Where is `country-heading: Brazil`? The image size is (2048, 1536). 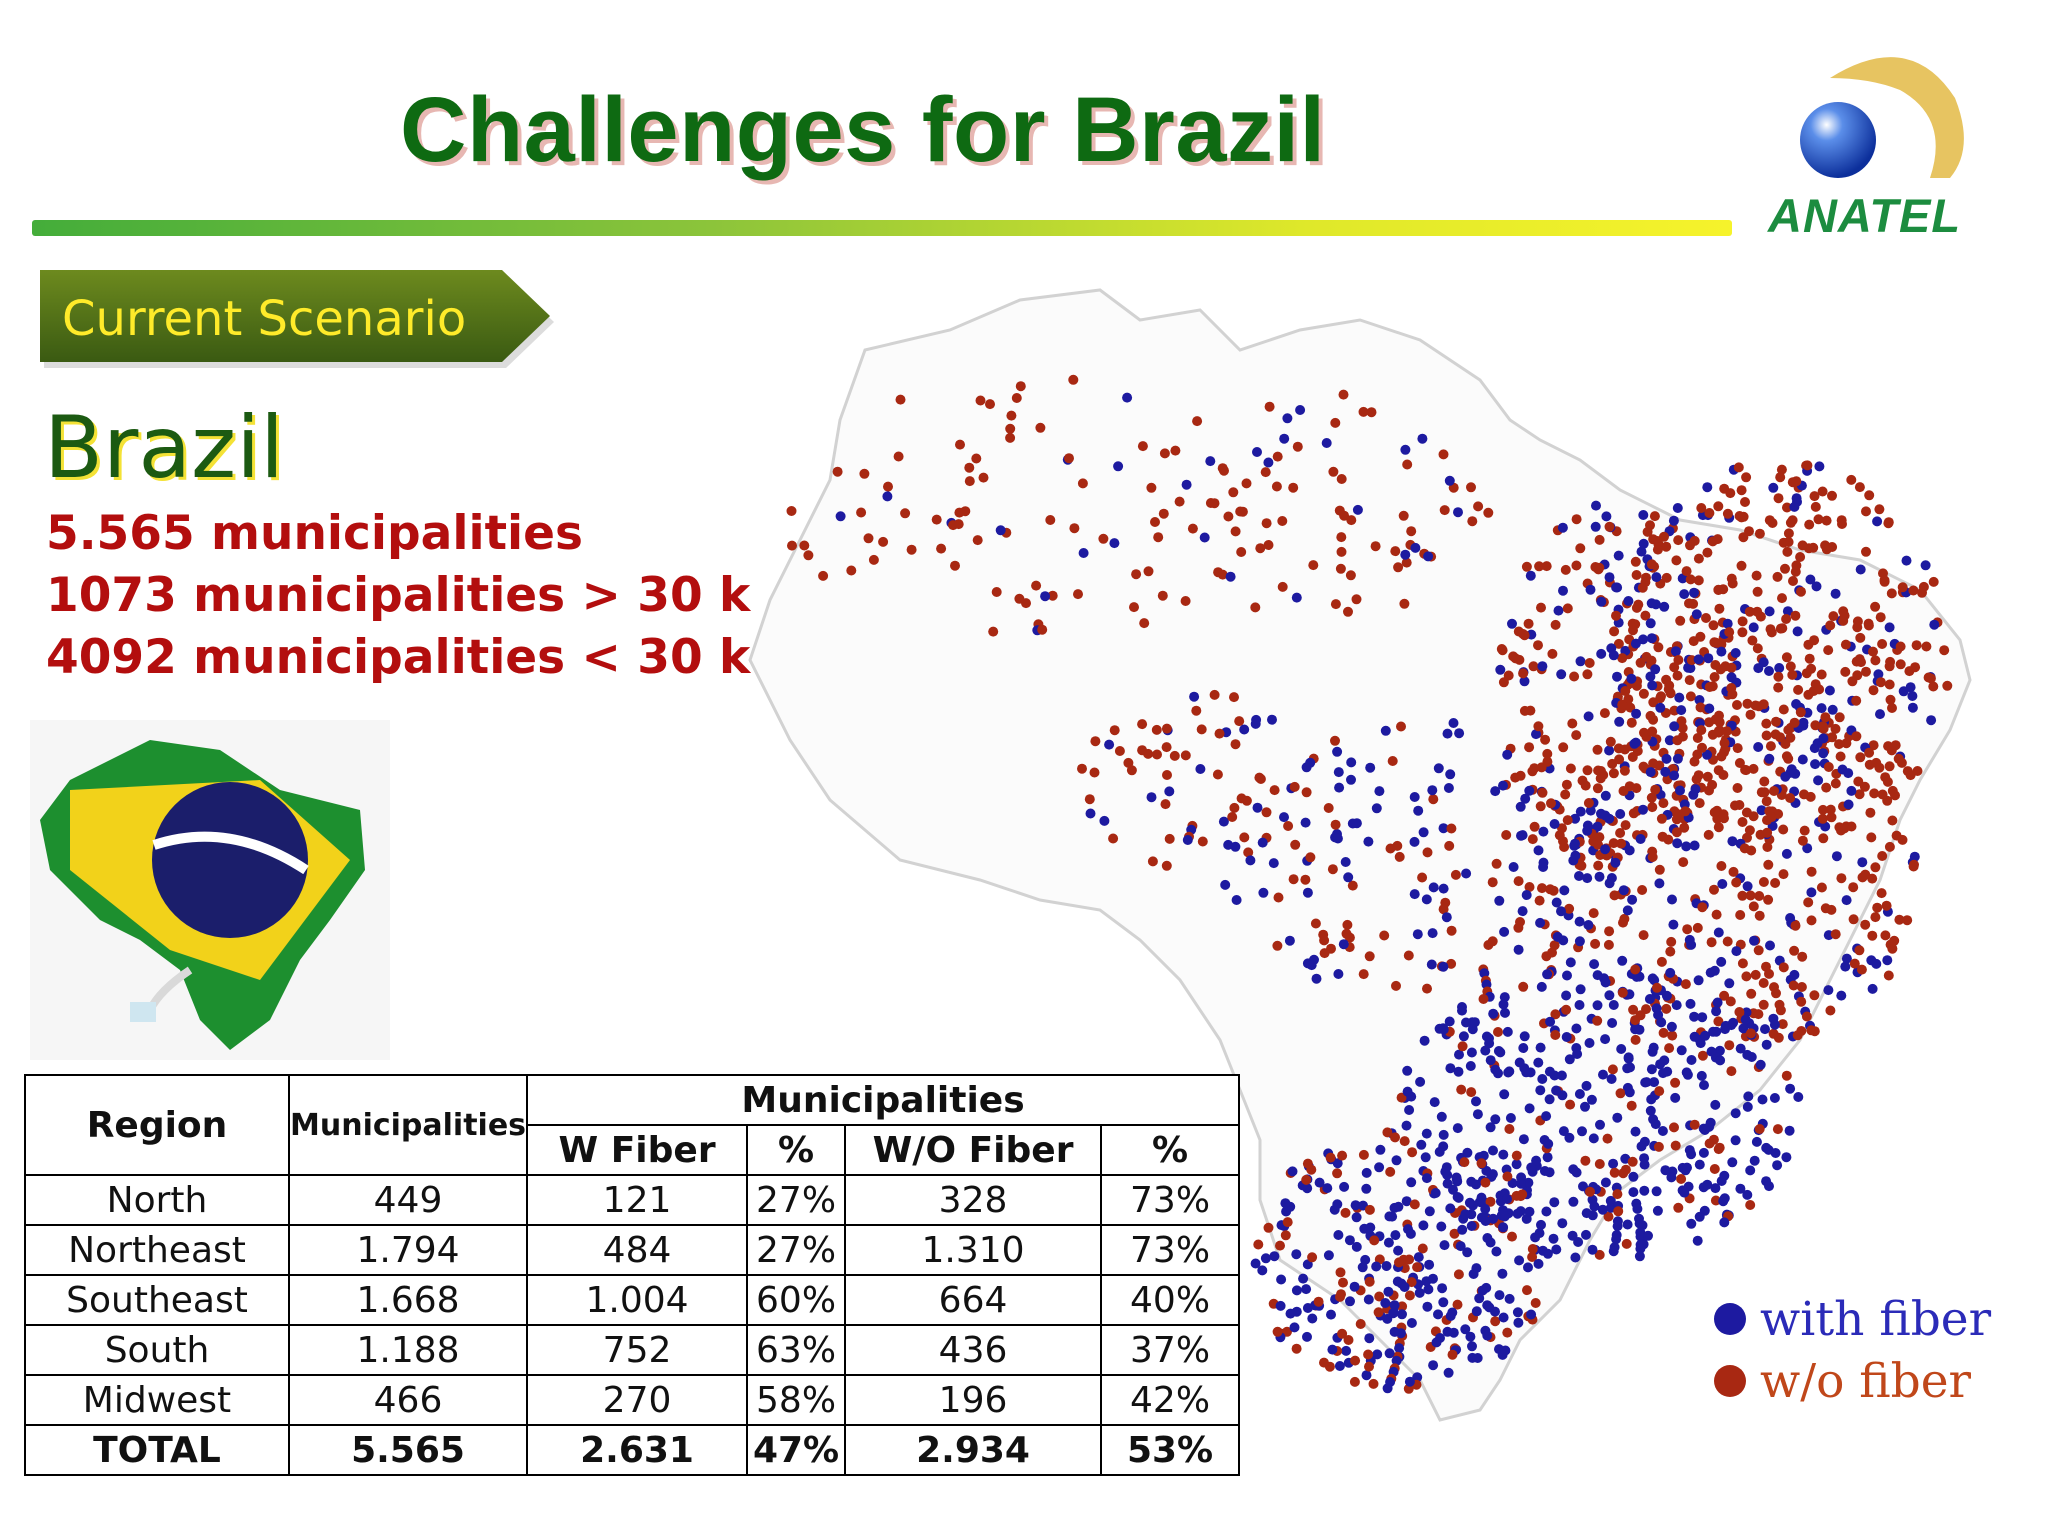 country-heading: Brazil is located at coordinates (164, 448).